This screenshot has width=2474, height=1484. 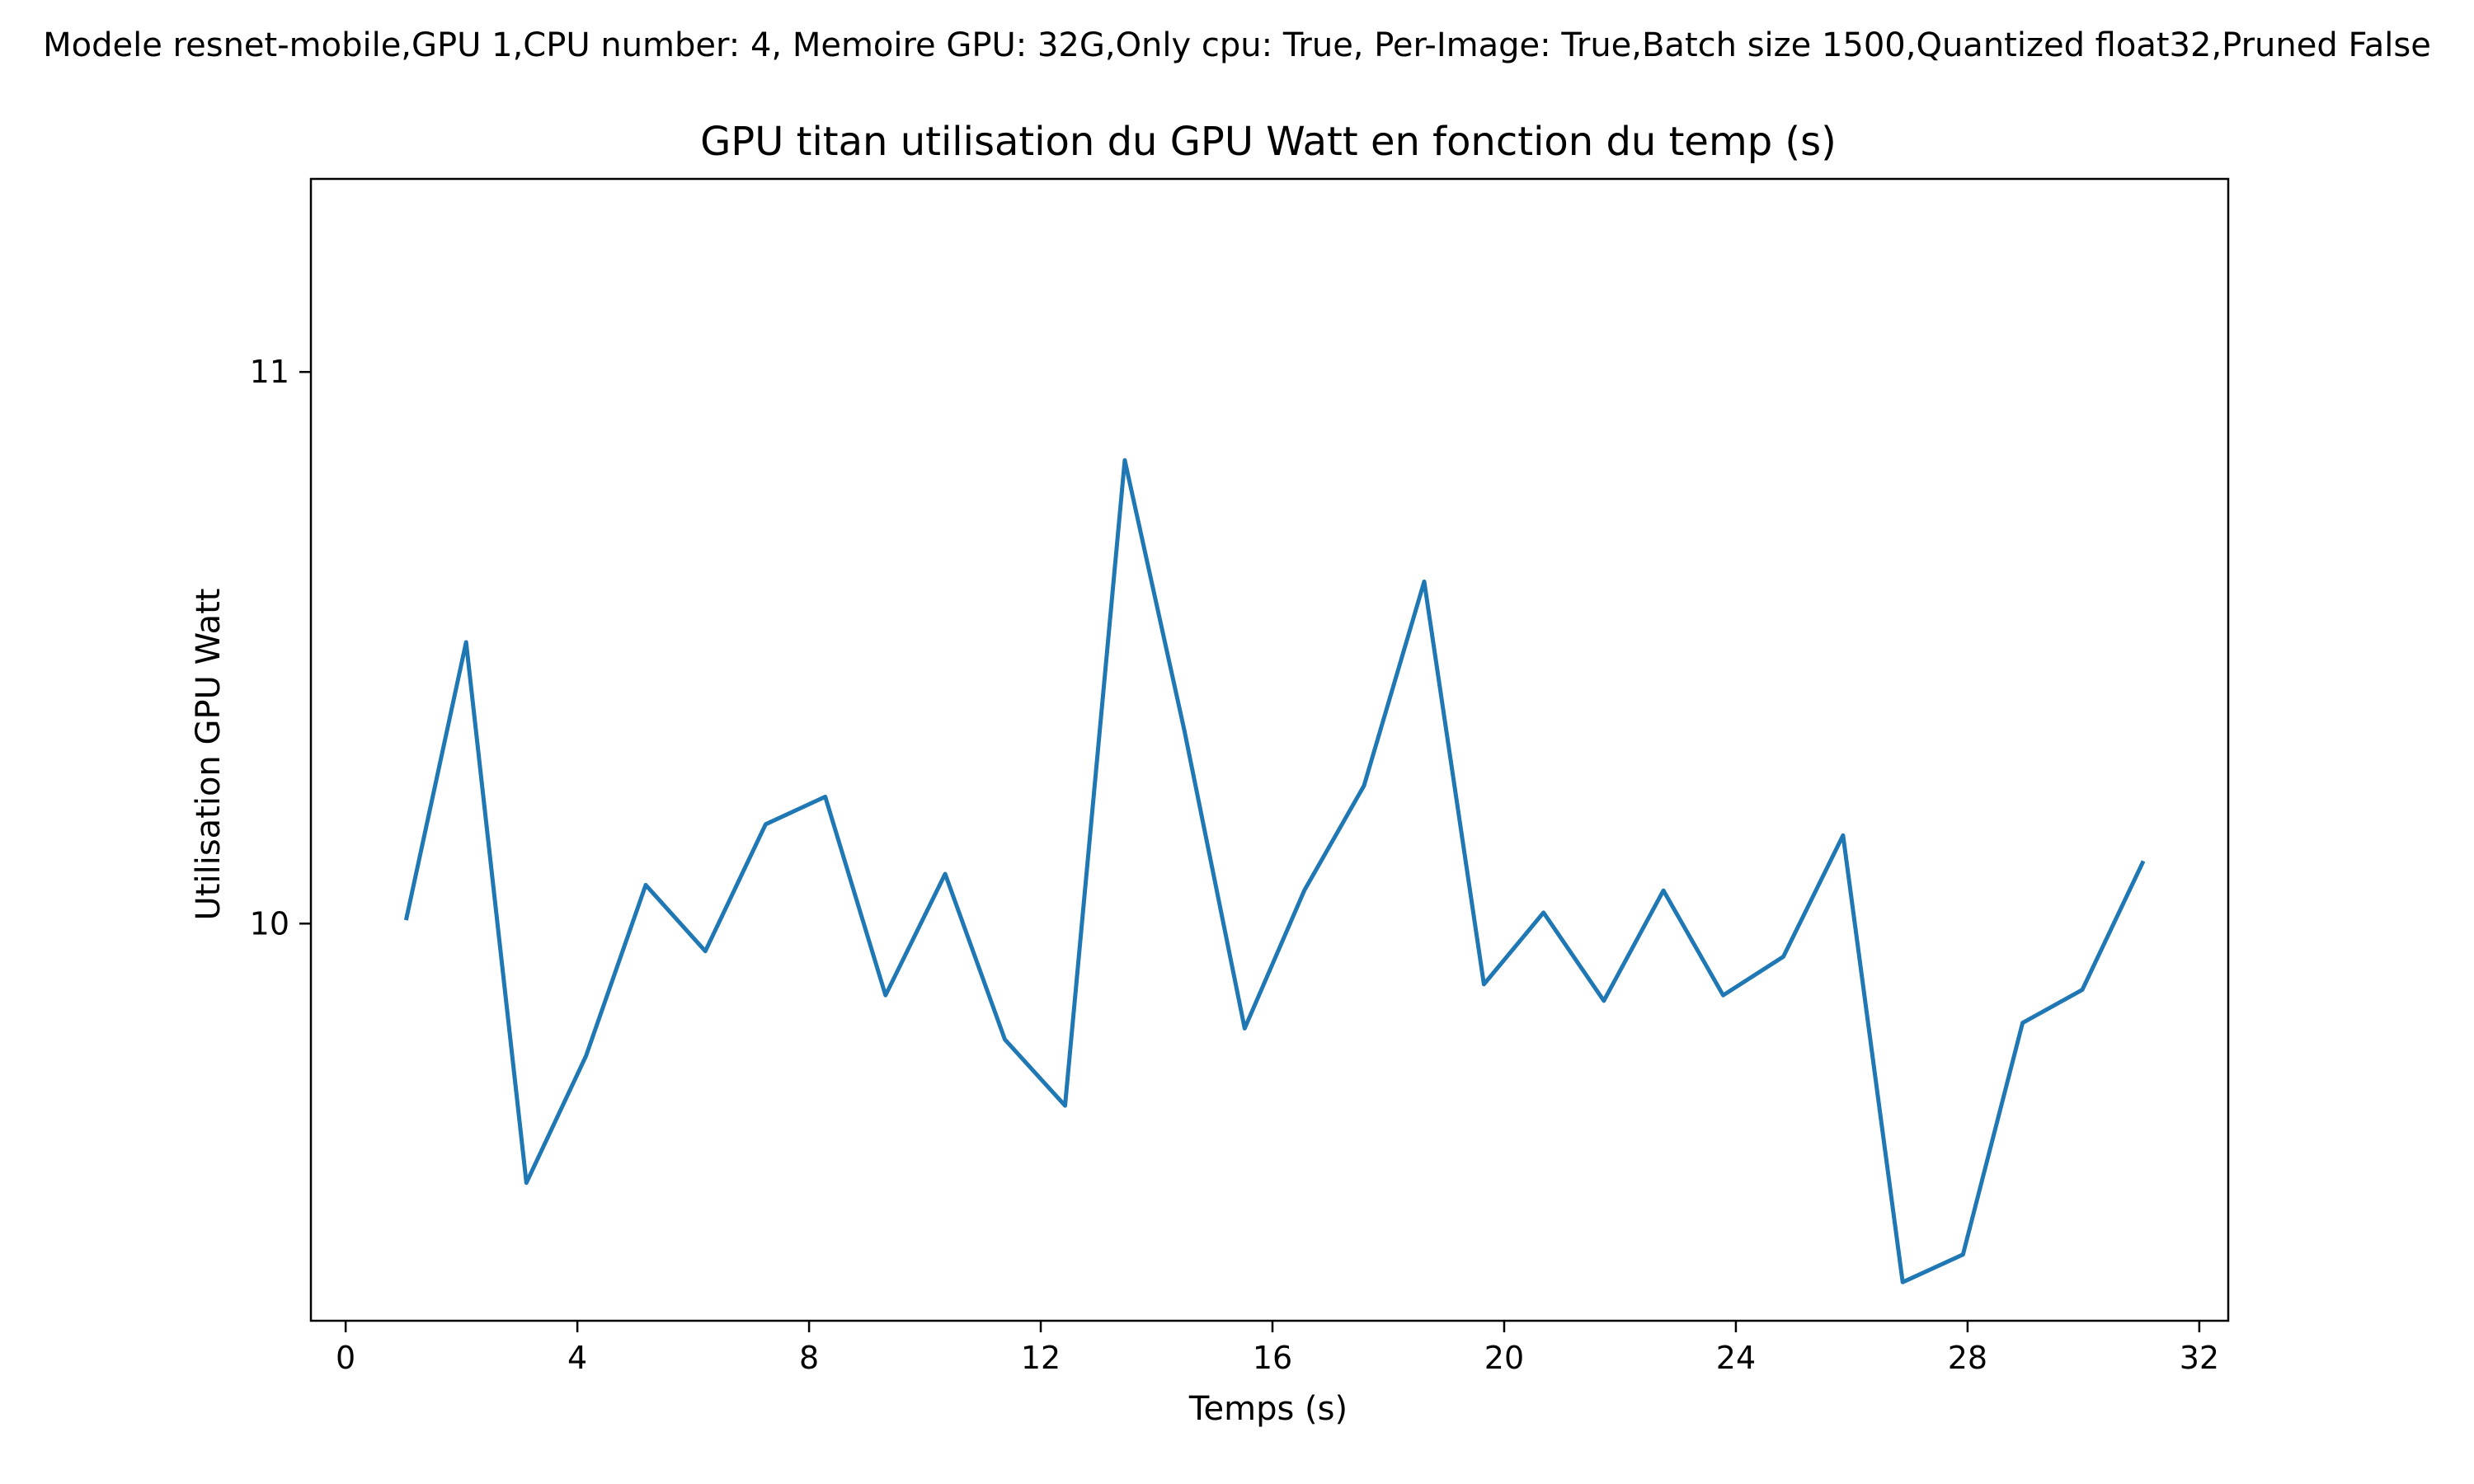 What do you see at coordinates (1268, 1409) in the screenshot?
I see `x-axis-label: Temps (s)` at bounding box center [1268, 1409].